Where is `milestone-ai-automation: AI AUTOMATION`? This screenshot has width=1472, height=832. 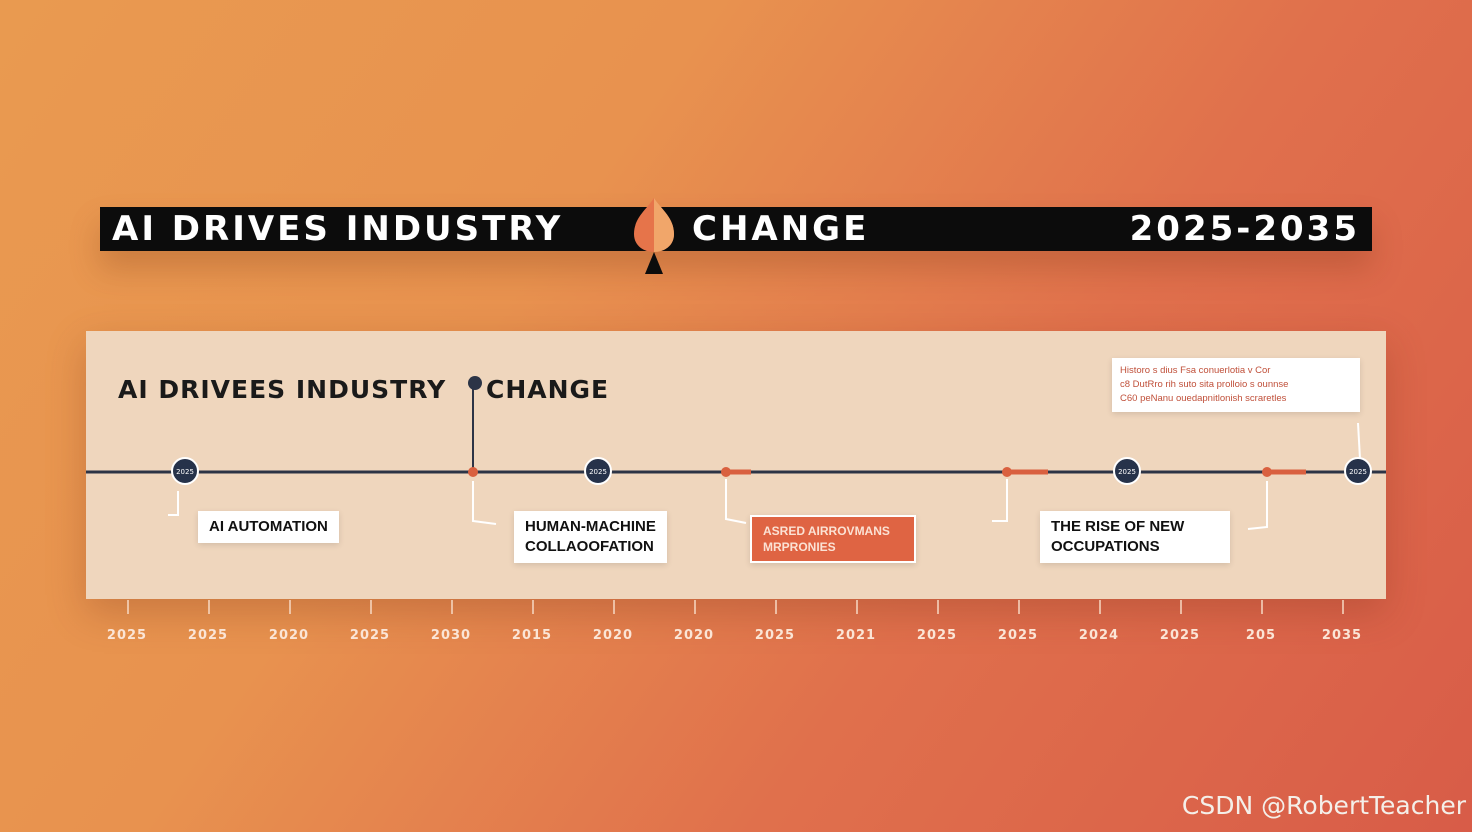
milestone-ai-automation: AI AUTOMATION is located at coordinates (268, 527).